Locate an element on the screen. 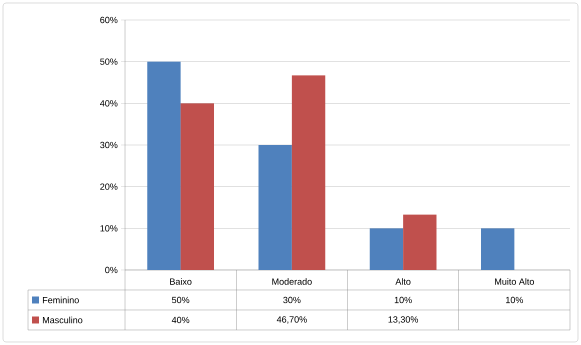  data-label: 40% is located at coordinates (181, 320).